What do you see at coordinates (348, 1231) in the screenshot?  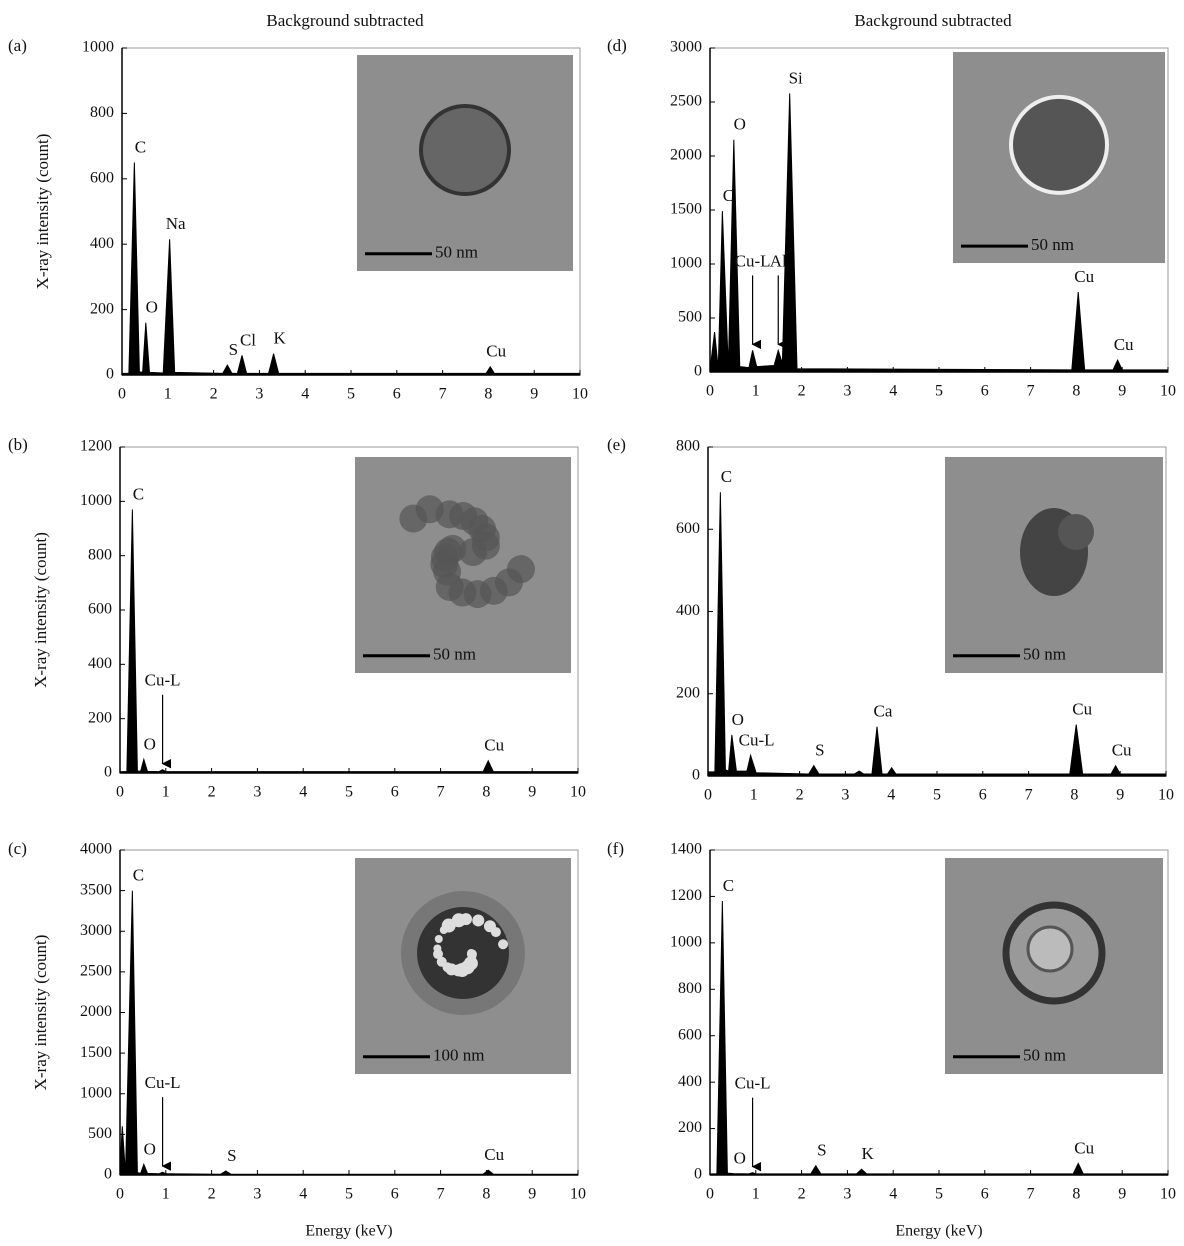 I see `x-axis-label: Energy (keV)` at bounding box center [348, 1231].